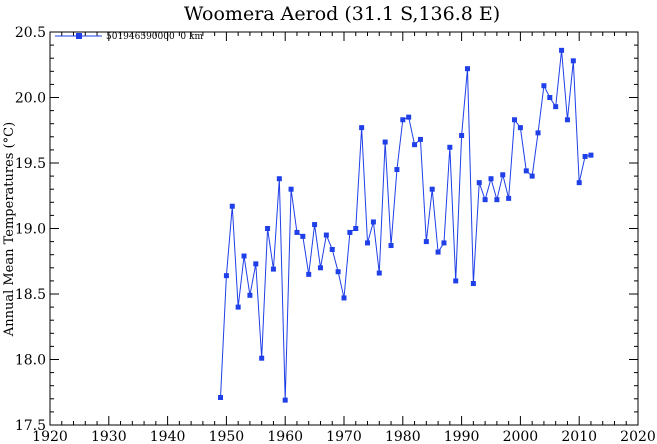 This screenshot has width=657, height=444. What do you see at coordinates (30, 99) in the screenshot?
I see `y-tick-label: 20.0` at bounding box center [30, 99].